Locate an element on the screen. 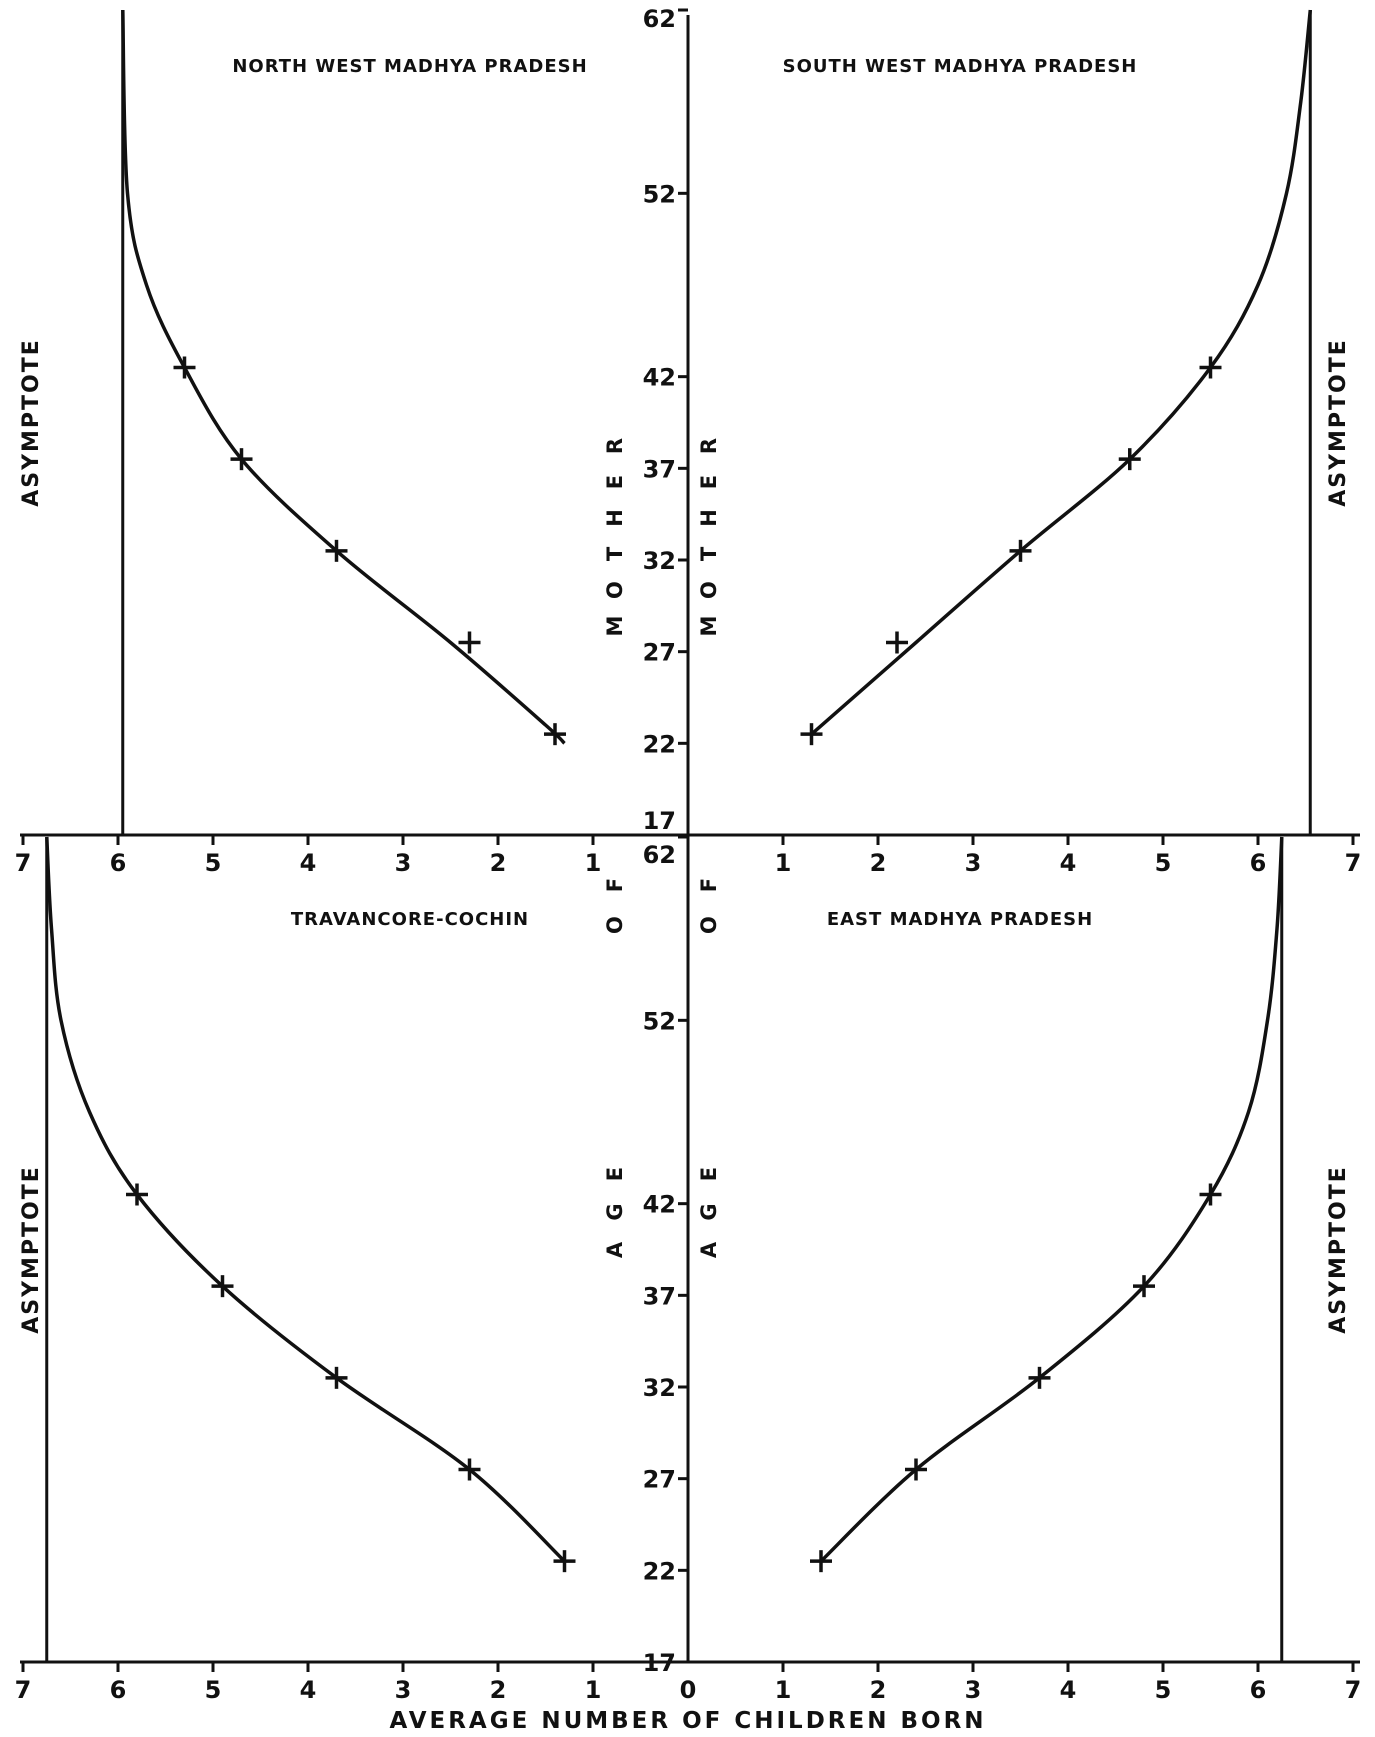  y-tick-label: 32 is located at coordinates (659, 561).